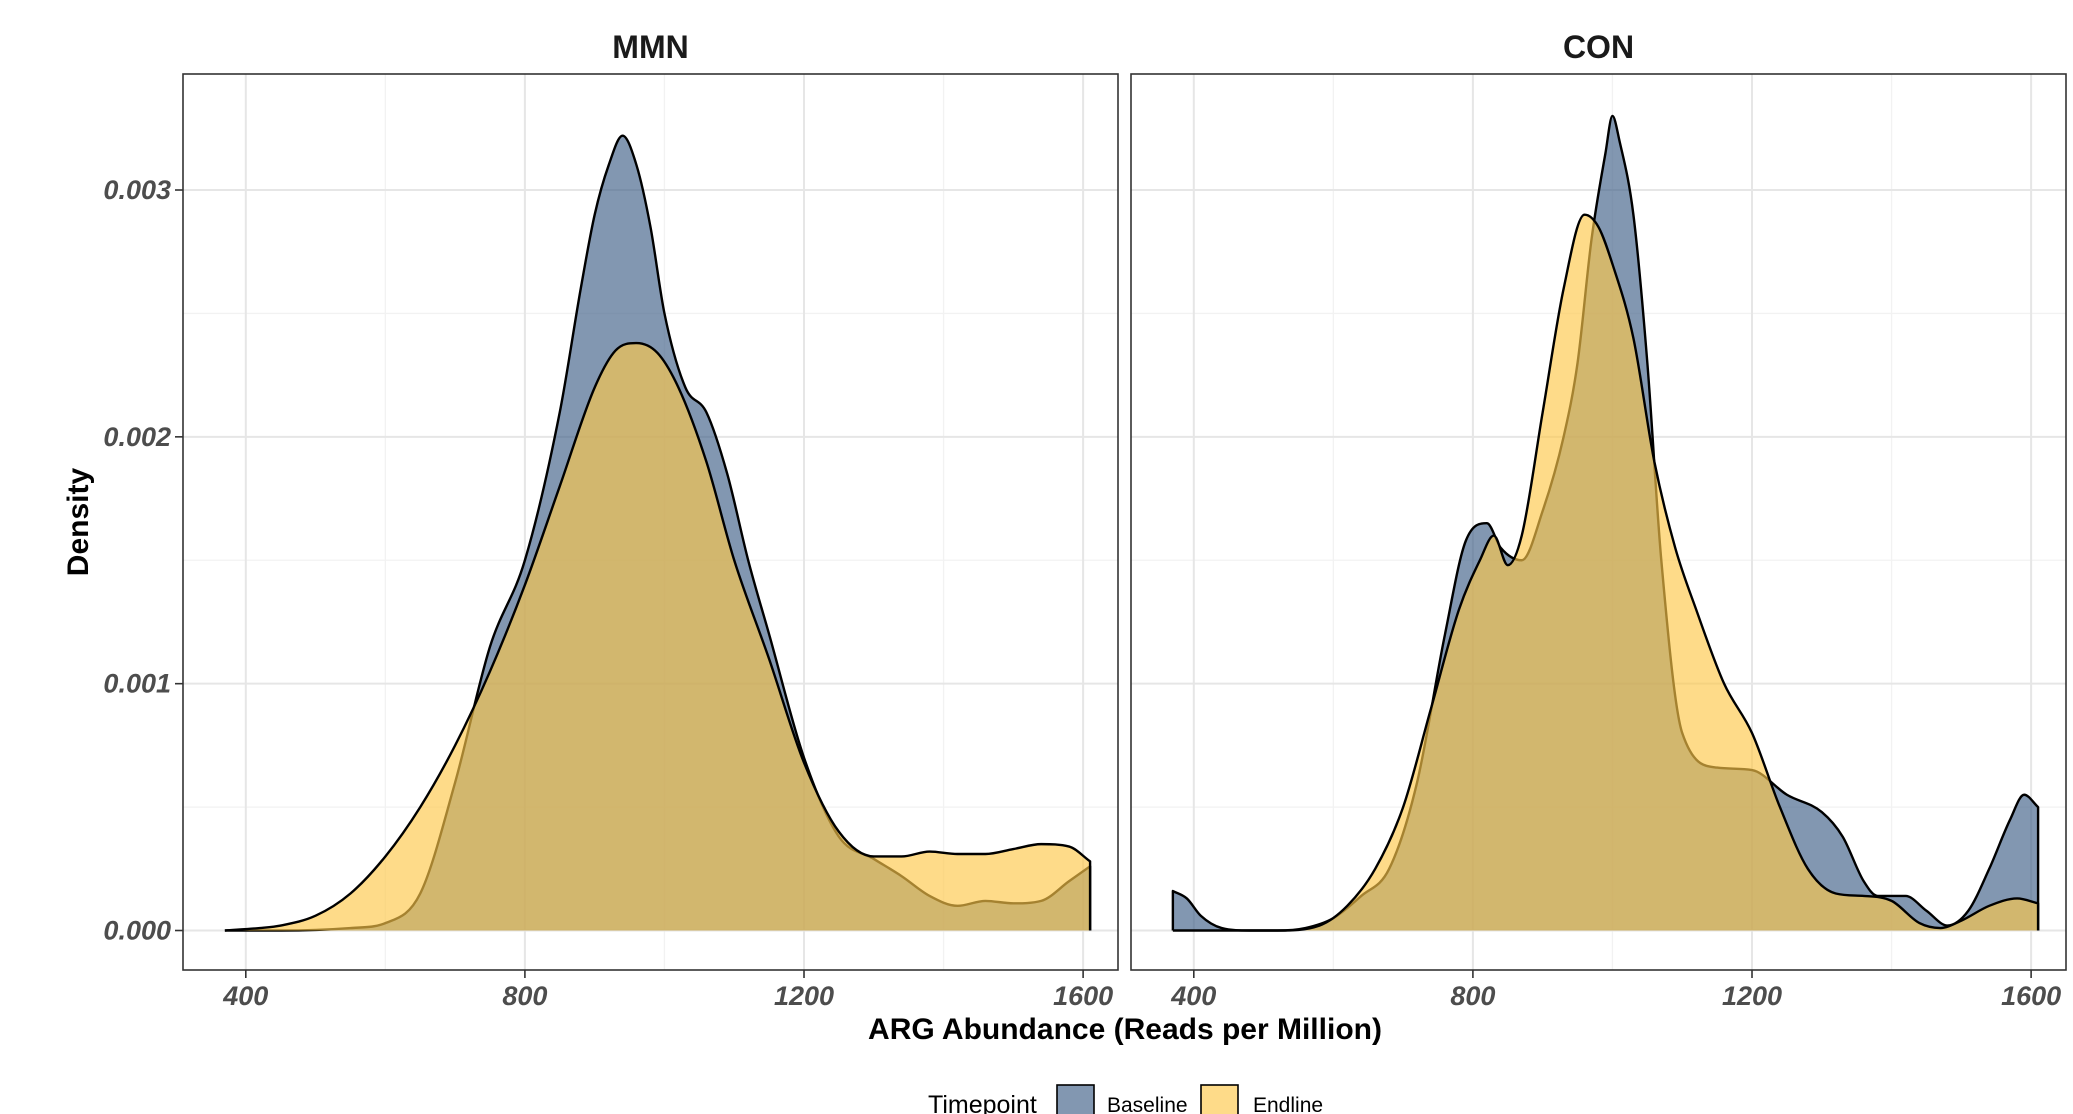 The width and height of the screenshot is (2073, 1114). Describe the element at coordinates (1075, 1099) in the screenshot. I see `legend-key-baseline` at that location.